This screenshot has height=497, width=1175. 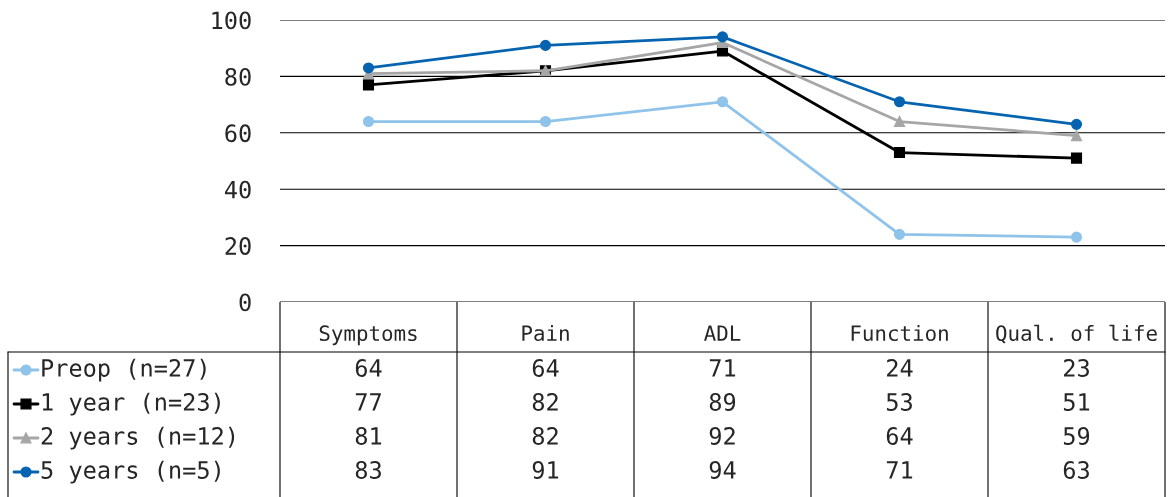 What do you see at coordinates (900, 368) in the screenshot?
I see `data-label: 24` at bounding box center [900, 368].